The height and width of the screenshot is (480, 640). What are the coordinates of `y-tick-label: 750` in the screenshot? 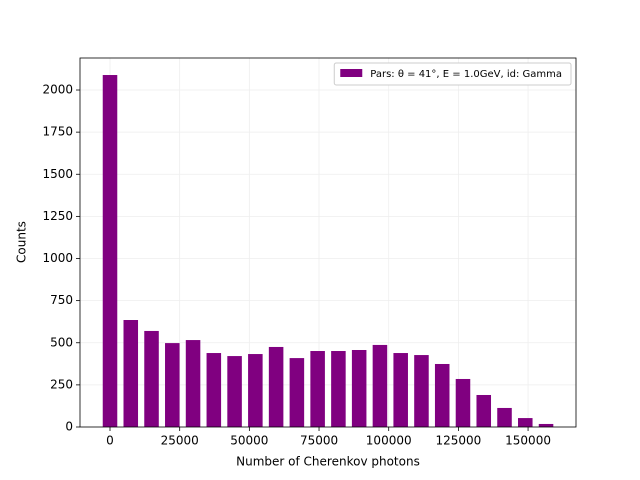 It's located at (61, 300).